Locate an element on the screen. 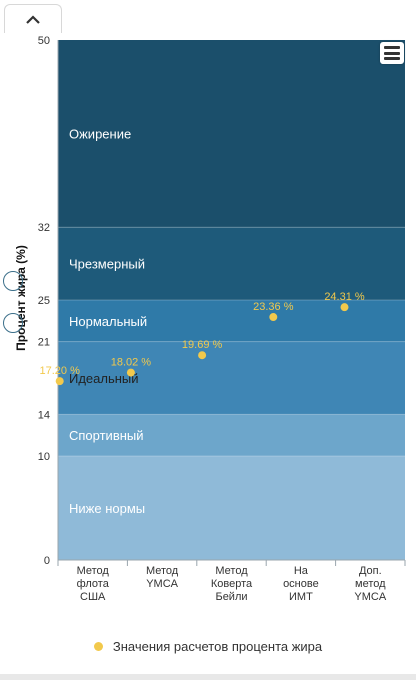  y-tick-label: 14 is located at coordinates (44, 415).